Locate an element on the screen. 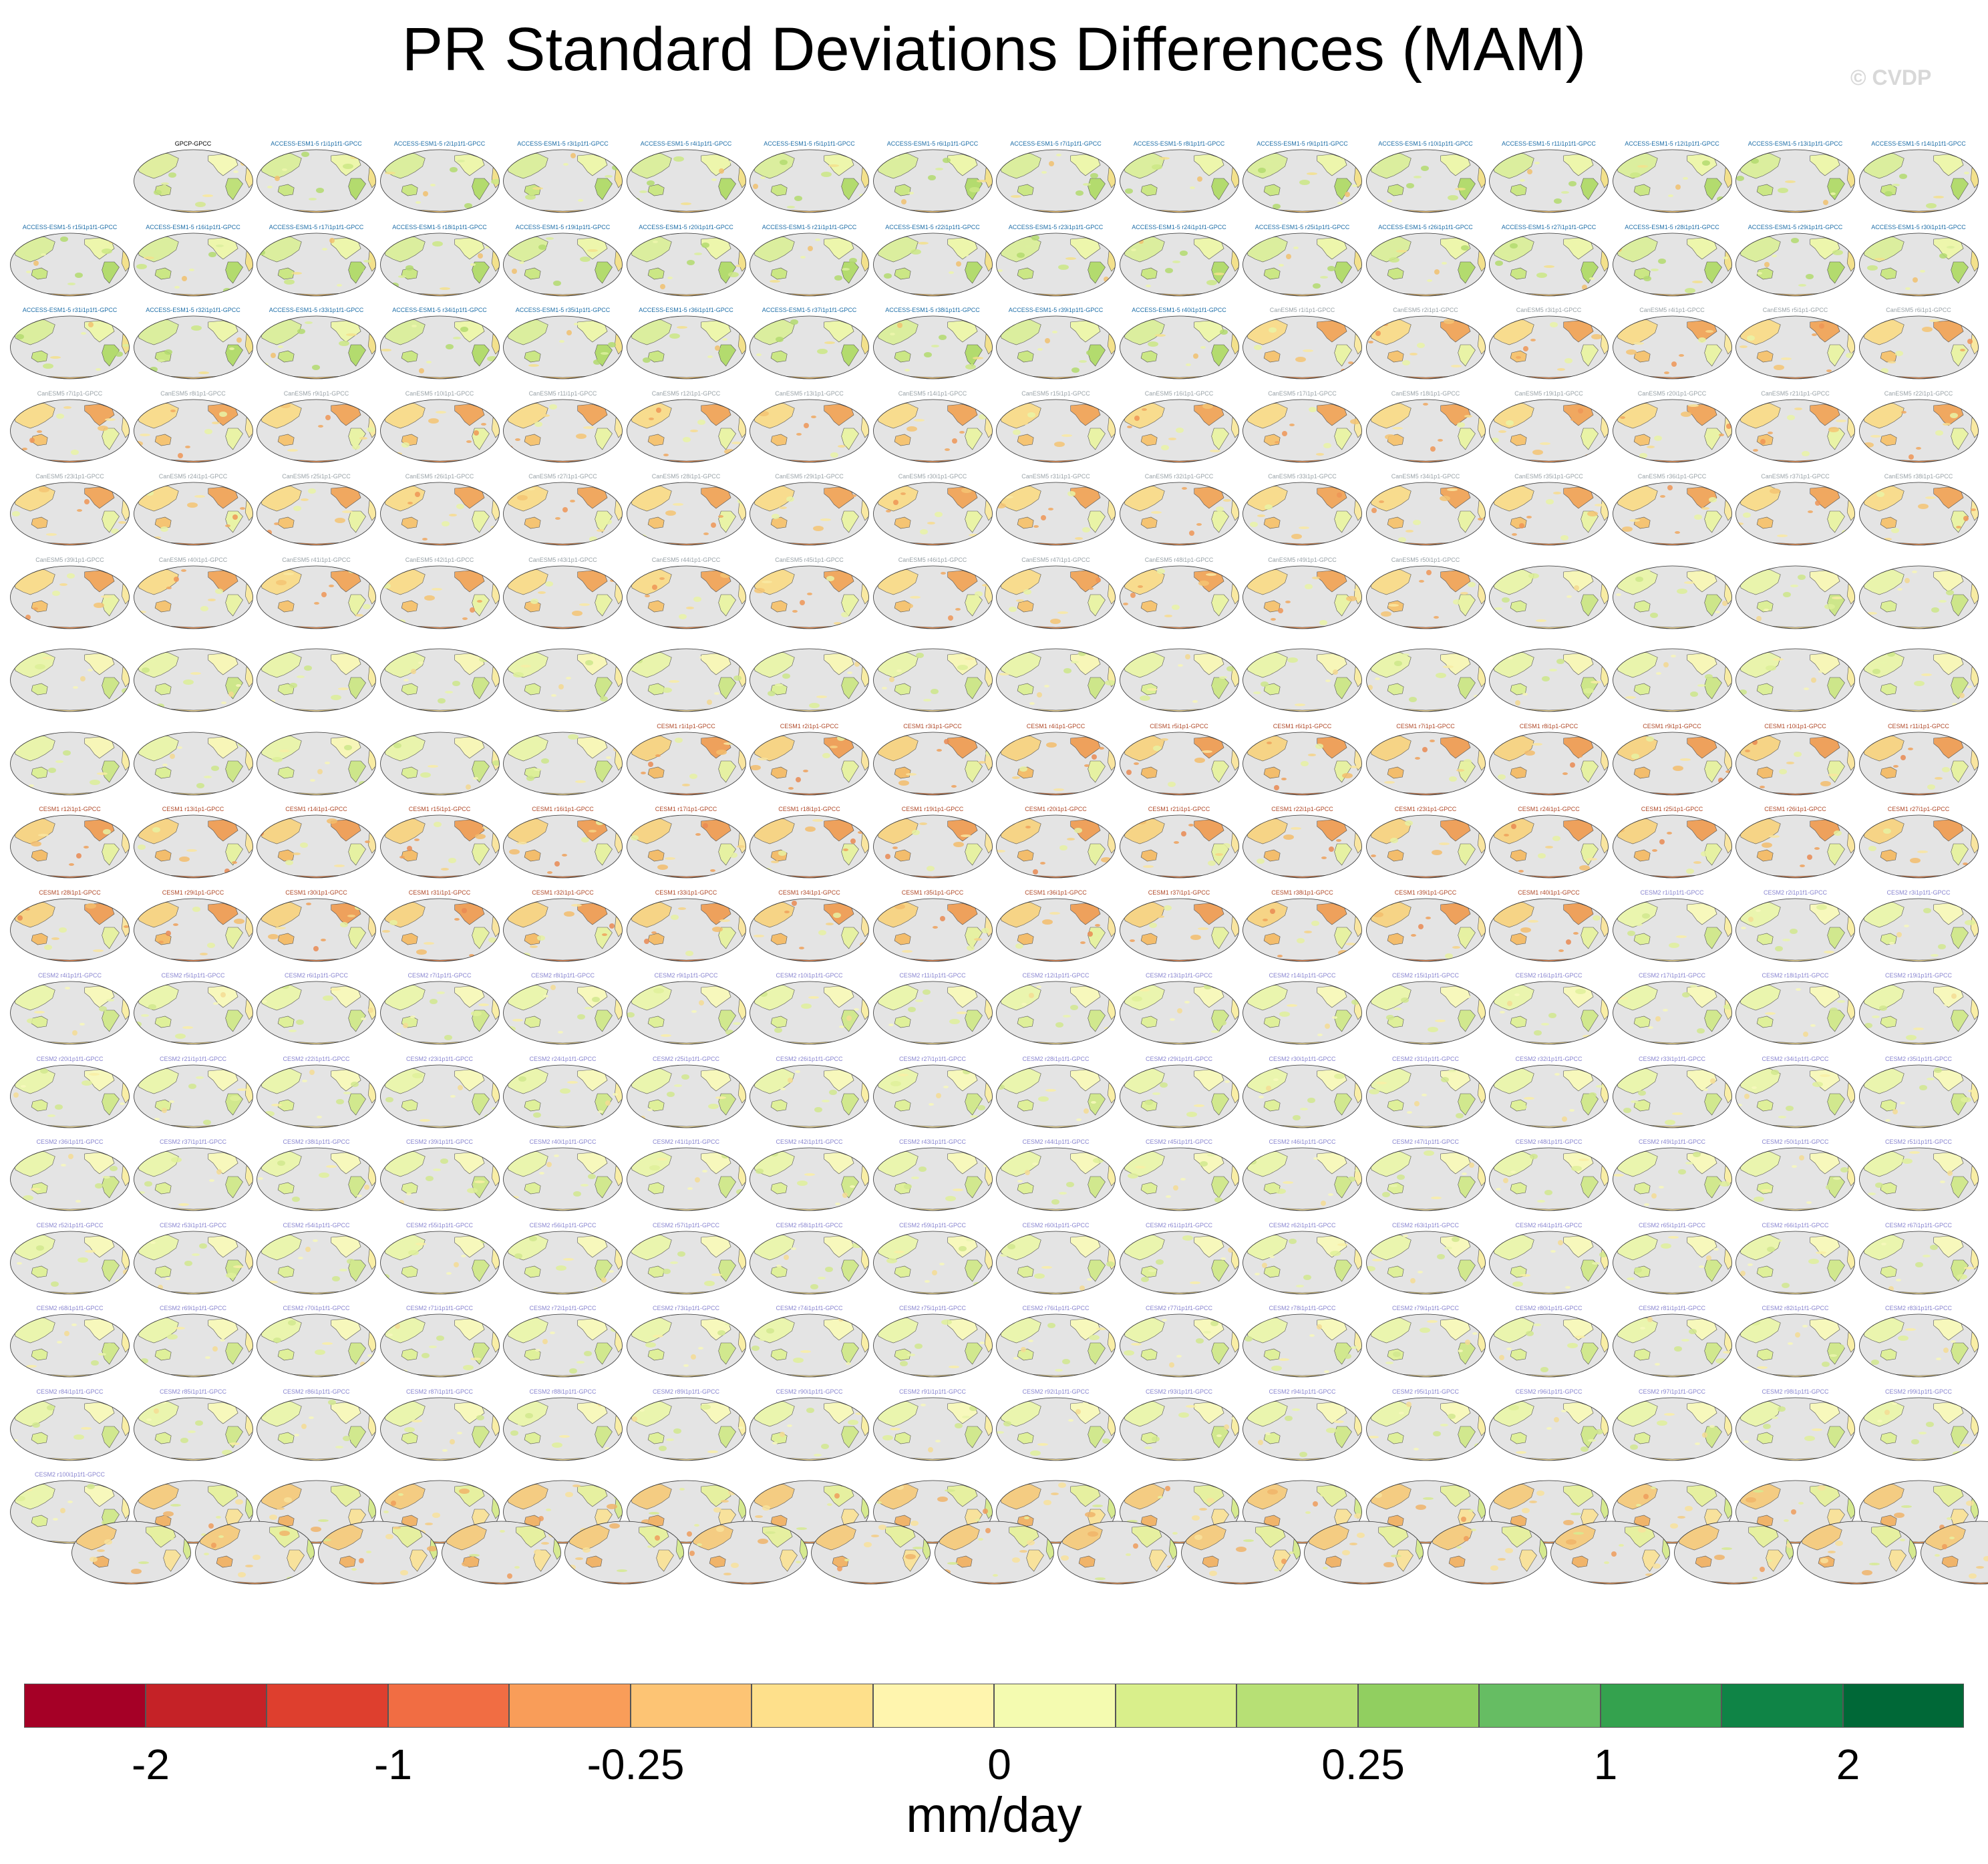 The height and width of the screenshot is (1864, 1988). panel-title: CESM2 r18i1p1f1-GPCC is located at coordinates (1795, 975).